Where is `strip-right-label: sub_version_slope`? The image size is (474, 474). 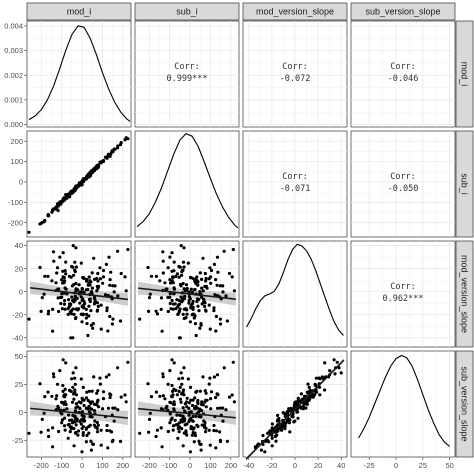 strip-right-label: sub_version_slope is located at coordinates (465, 403).